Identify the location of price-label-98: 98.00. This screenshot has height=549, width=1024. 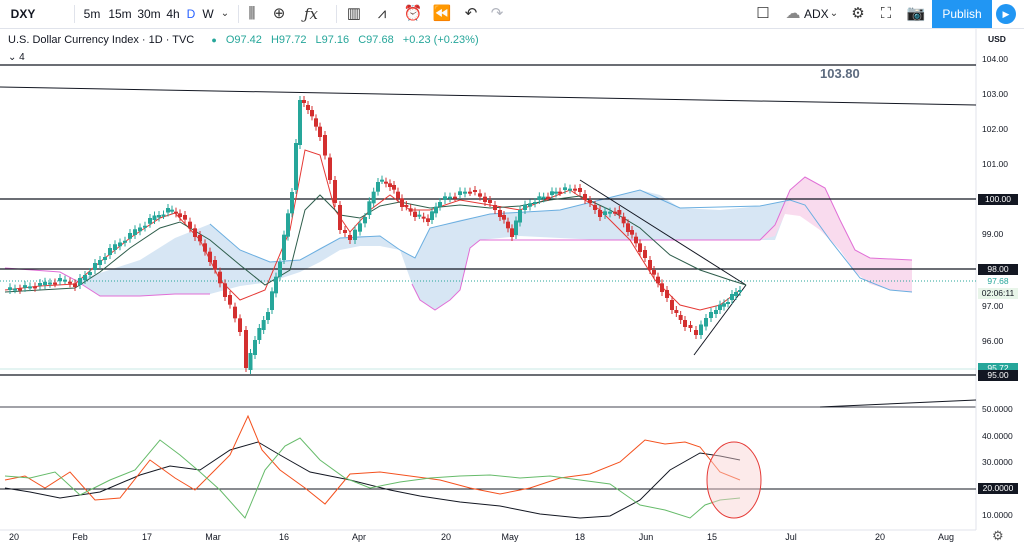
(998, 269).